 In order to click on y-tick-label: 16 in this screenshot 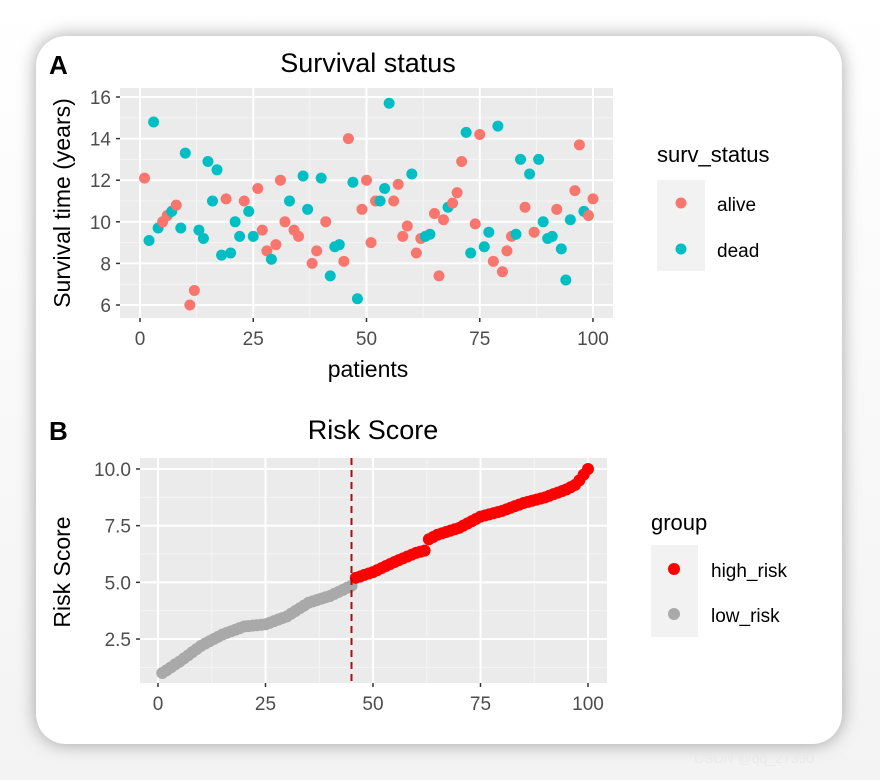, I will do `click(100, 98)`.